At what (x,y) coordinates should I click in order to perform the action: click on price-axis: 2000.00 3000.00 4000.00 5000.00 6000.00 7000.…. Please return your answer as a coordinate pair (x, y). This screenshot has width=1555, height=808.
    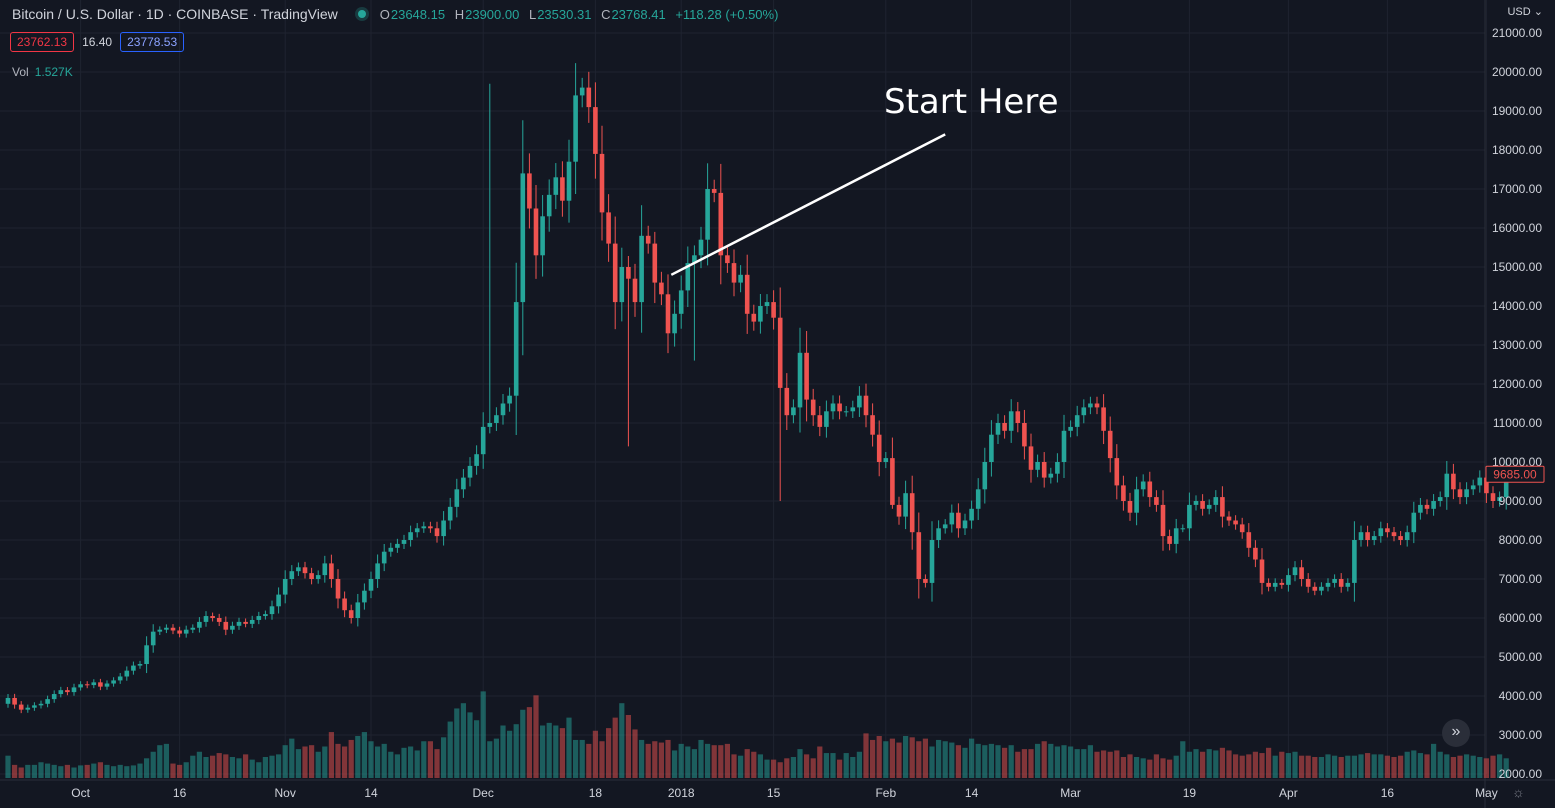
    Looking at the image, I should click on (1517, 403).